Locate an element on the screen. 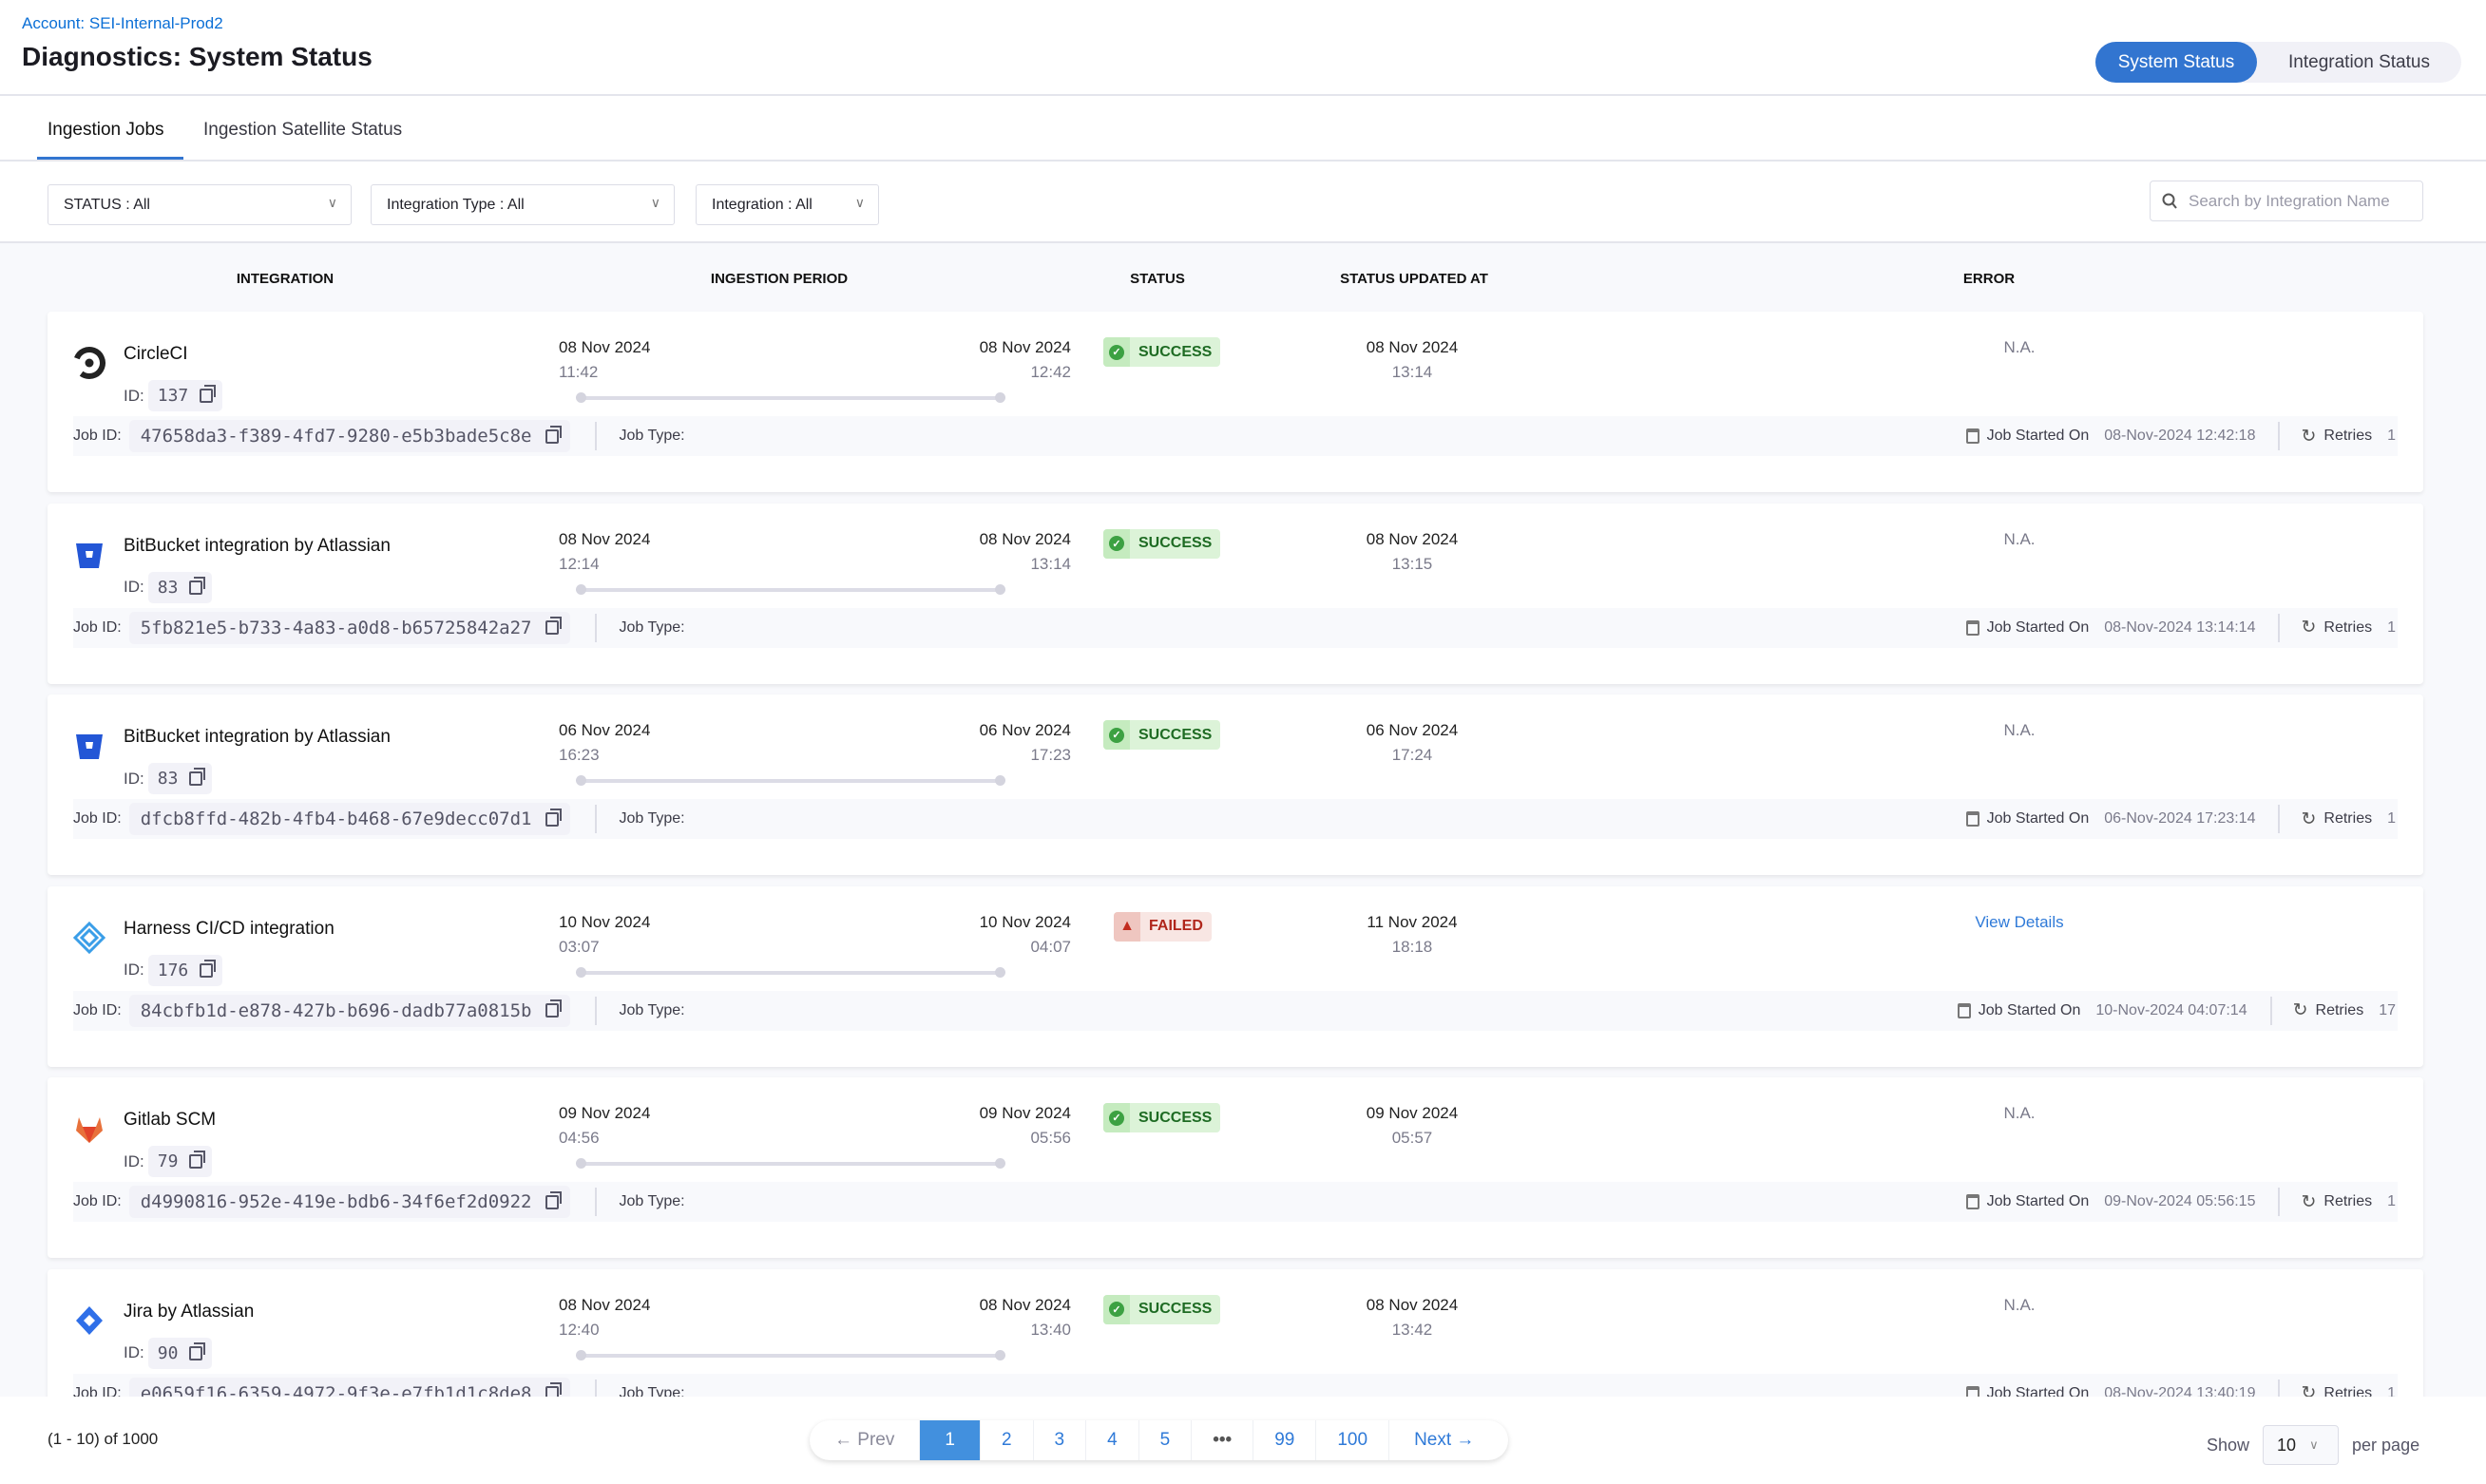 This screenshot has width=2486, height=1484. integration-id-chip: 90 is located at coordinates (180, 1353).